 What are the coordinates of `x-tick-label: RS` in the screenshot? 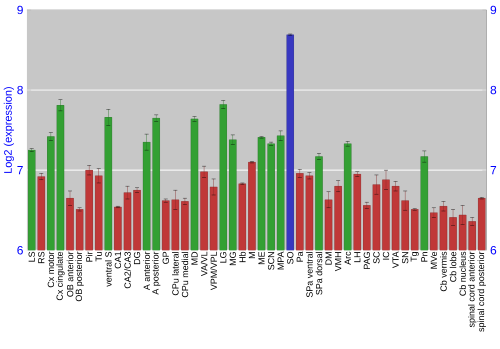 It's located at (41, 258).